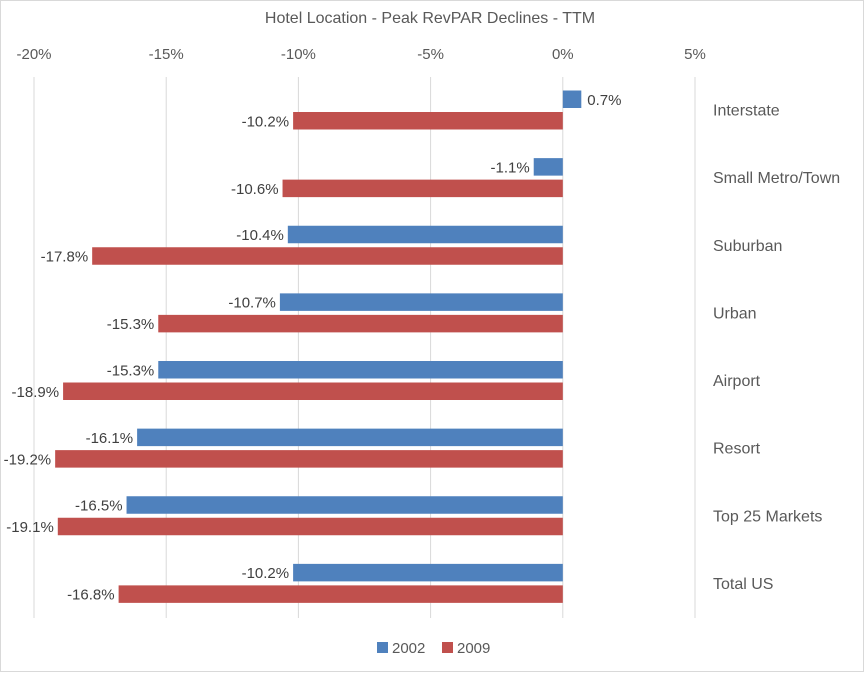  I want to click on category-label: Interstate, so click(746, 111).